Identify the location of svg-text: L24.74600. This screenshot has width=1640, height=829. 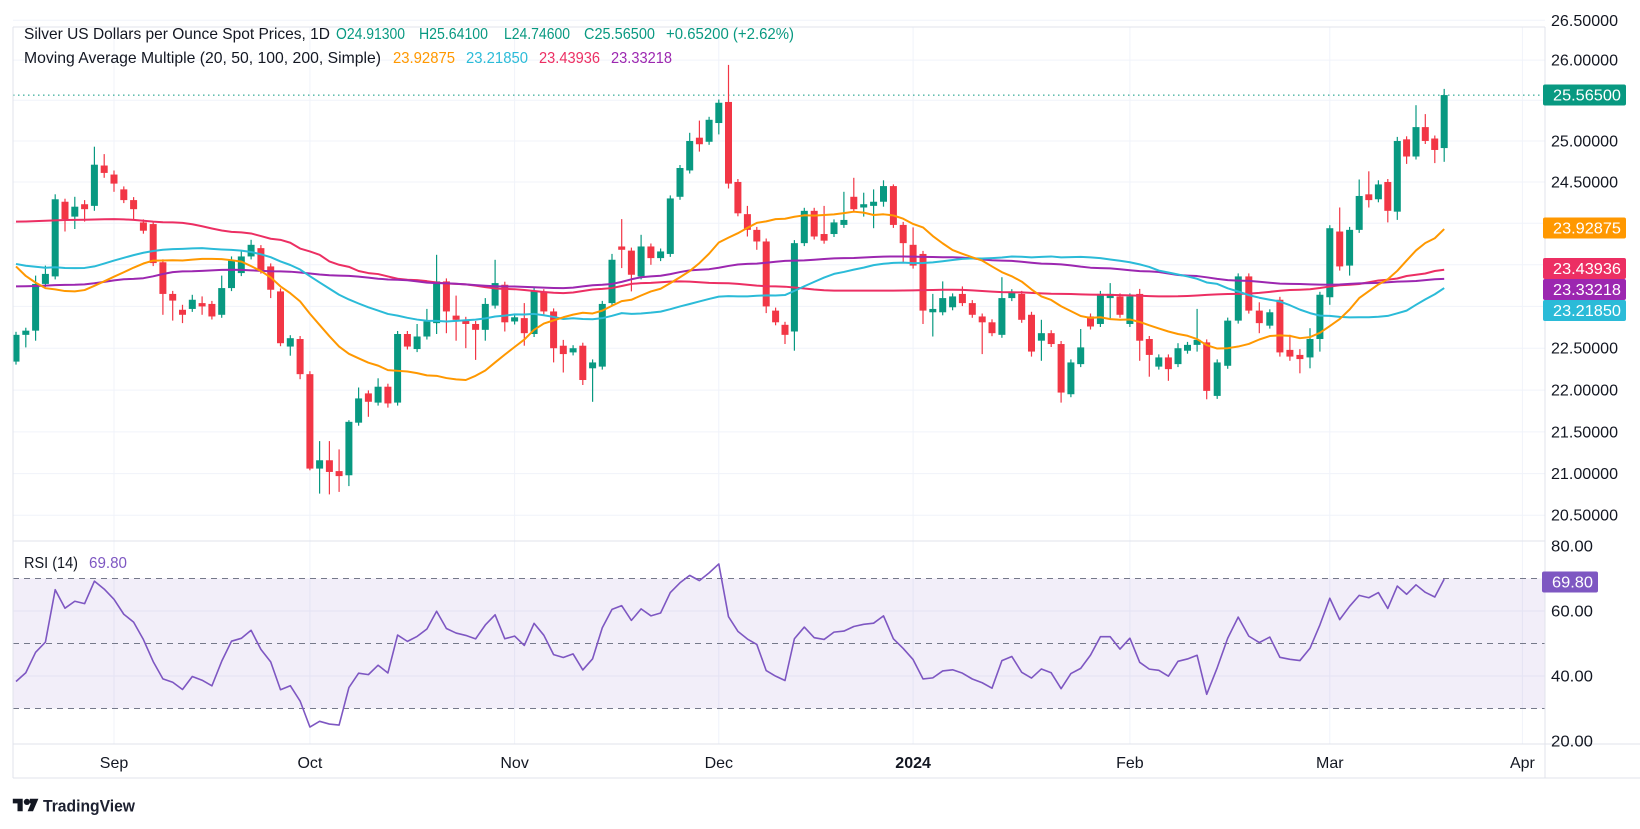
(537, 34).